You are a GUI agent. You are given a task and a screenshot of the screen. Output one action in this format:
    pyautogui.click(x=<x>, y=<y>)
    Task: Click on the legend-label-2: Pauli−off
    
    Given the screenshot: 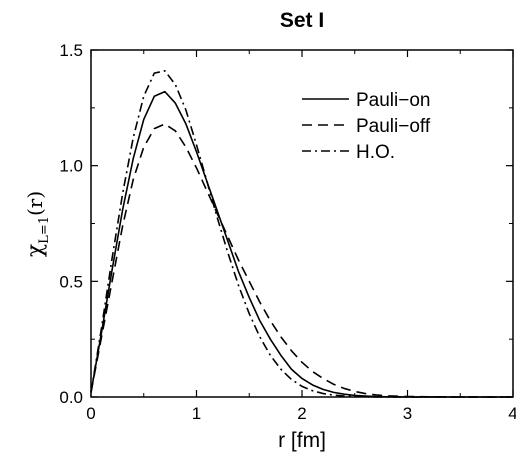 What is the action you would take?
    pyautogui.click(x=393, y=126)
    